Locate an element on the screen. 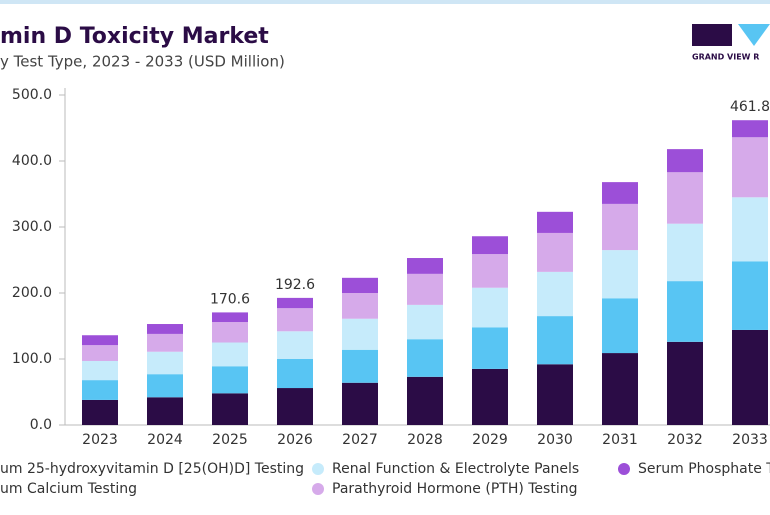 This screenshot has width=770, height=515. y-tick-label: 200.0 is located at coordinates (32, 293).